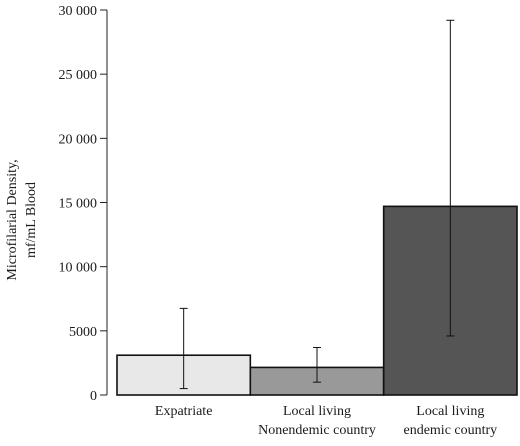  What do you see at coordinates (184, 411) in the screenshot?
I see `x-category-label: Expatriate` at bounding box center [184, 411].